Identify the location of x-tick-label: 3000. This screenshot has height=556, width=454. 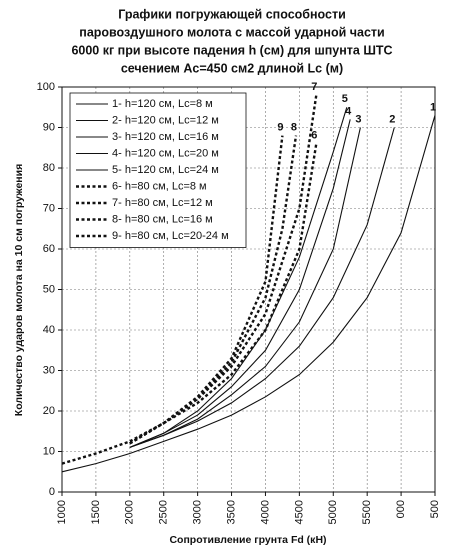
(198, 512).